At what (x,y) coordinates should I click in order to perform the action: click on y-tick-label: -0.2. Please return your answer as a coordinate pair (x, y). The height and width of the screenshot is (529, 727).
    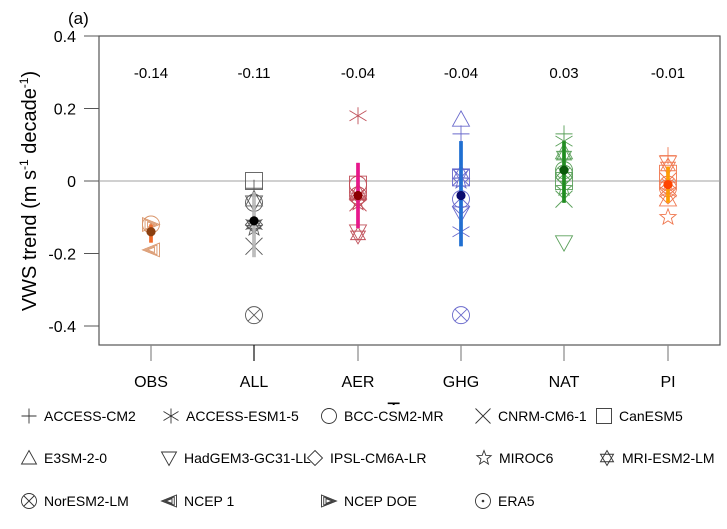
    Looking at the image, I should click on (62, 255).